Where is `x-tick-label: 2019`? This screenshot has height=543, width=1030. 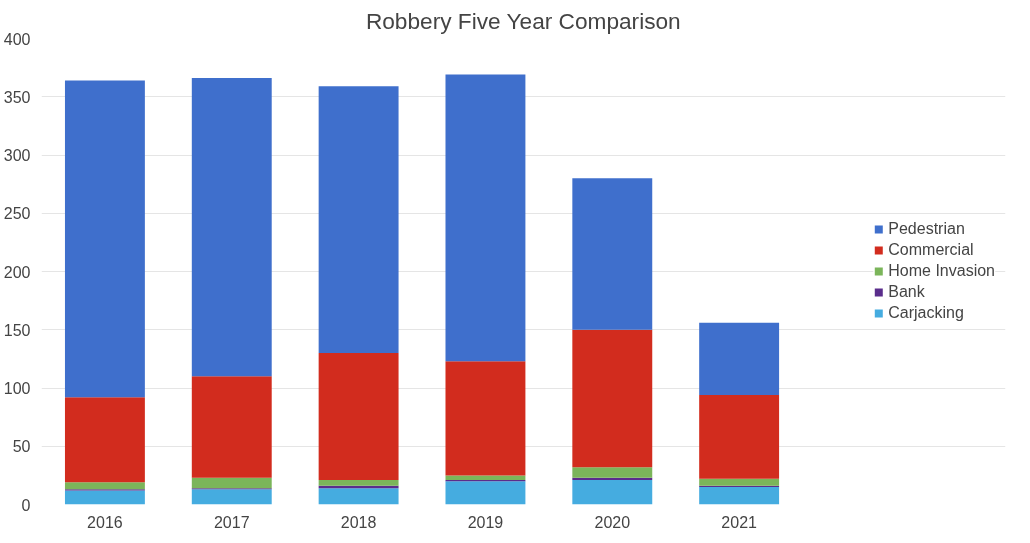
x-tick-label: 2019 is located at coordinates (485, 522).